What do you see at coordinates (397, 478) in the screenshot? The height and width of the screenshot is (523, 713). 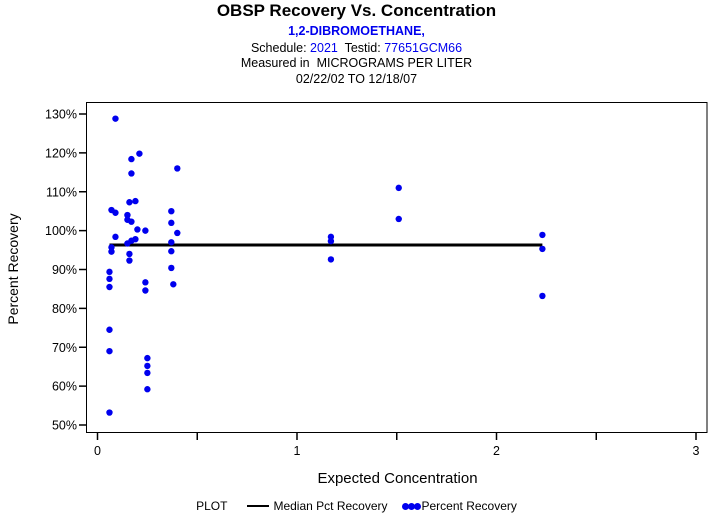 I see `x-axis-title: Expected Concentration` at bounding box center [397, 478].